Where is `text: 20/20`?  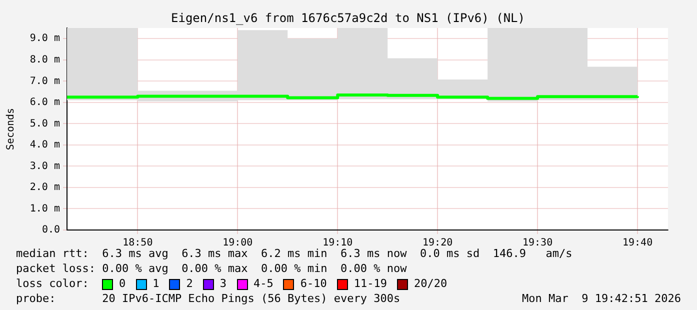
text: 20/20 is located at coordinates (430, 284).